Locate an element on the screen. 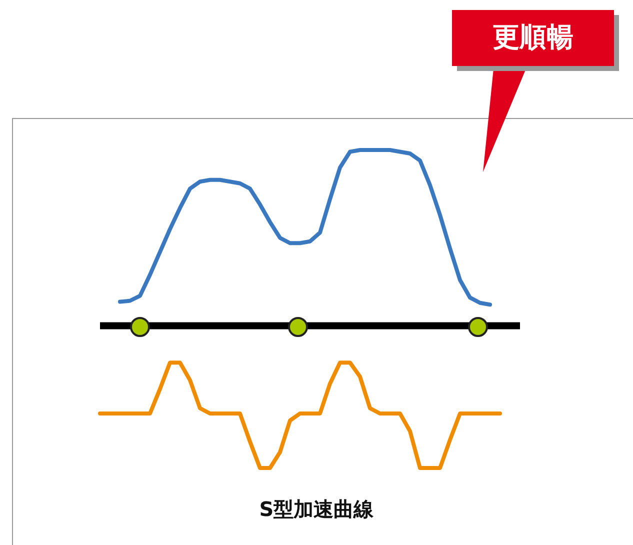  x-axis-title: S型加速曲線 is located at coordinates (316, 509).